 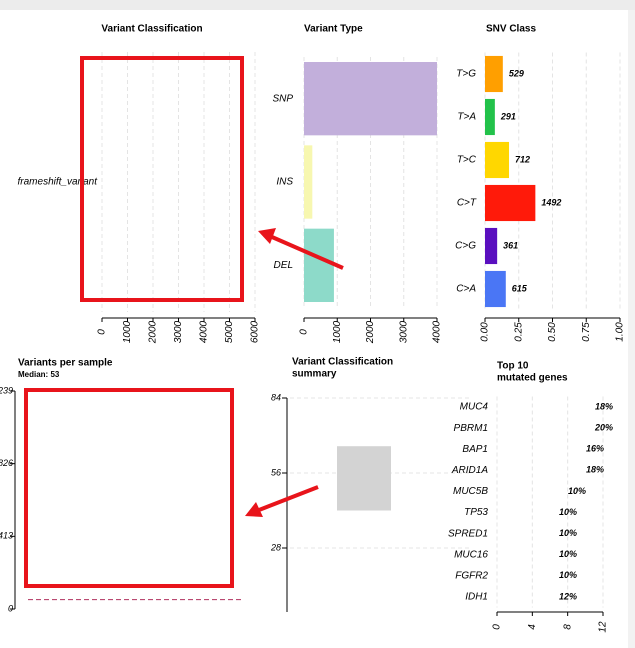 I want to click on category-label: C>T, so click(x=467, y=203).